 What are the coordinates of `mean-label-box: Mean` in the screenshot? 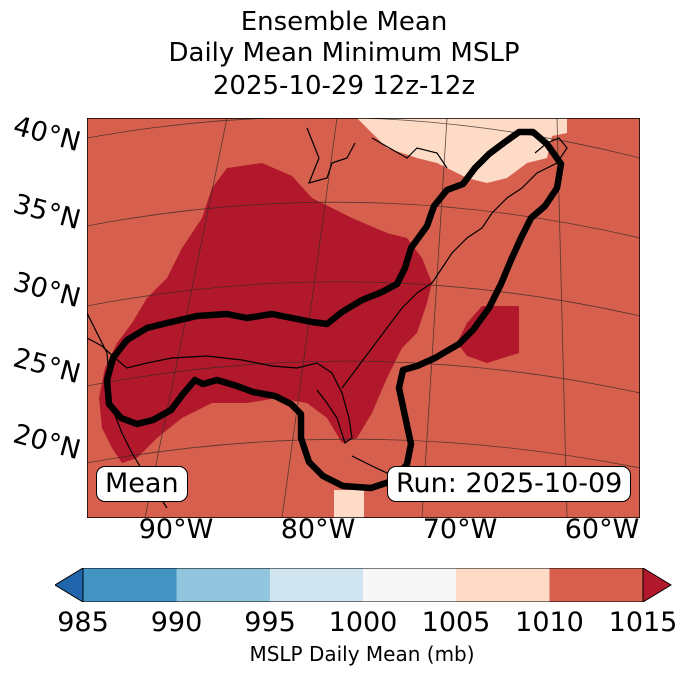 It's located at (142, 484).